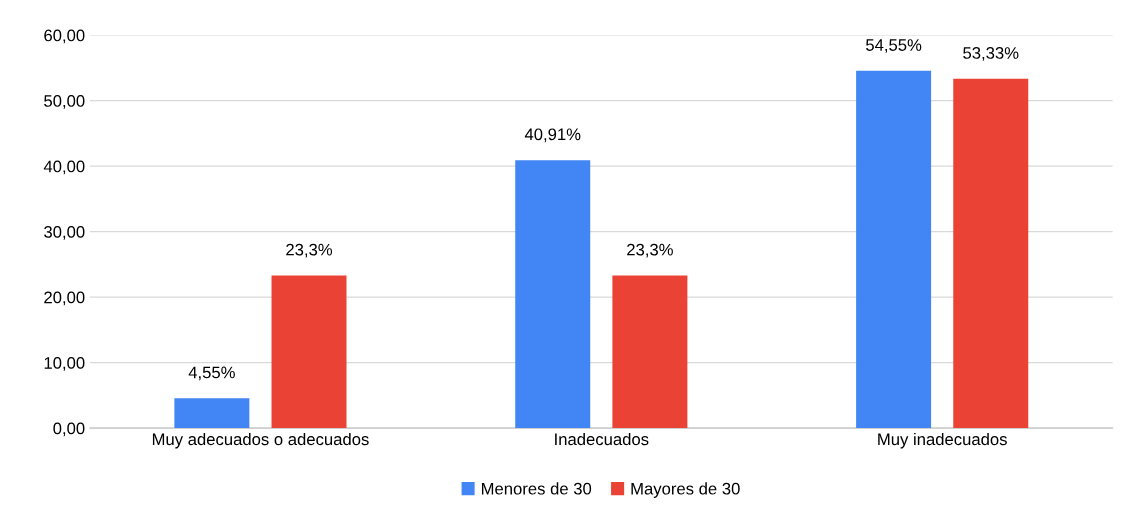 The image size is (1125, 517). I want to click on y-tick-label: 20,00, so click(64, 298).